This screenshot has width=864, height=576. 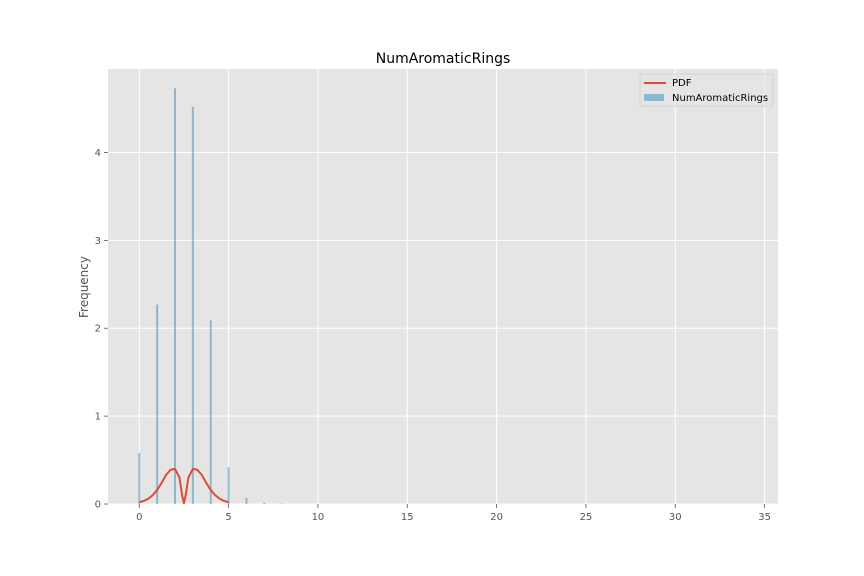 What do you see at coordinates (682, 83) in the screenshot?
I see `legend-pdf-label: PDF` at bounding box center [682, 83].